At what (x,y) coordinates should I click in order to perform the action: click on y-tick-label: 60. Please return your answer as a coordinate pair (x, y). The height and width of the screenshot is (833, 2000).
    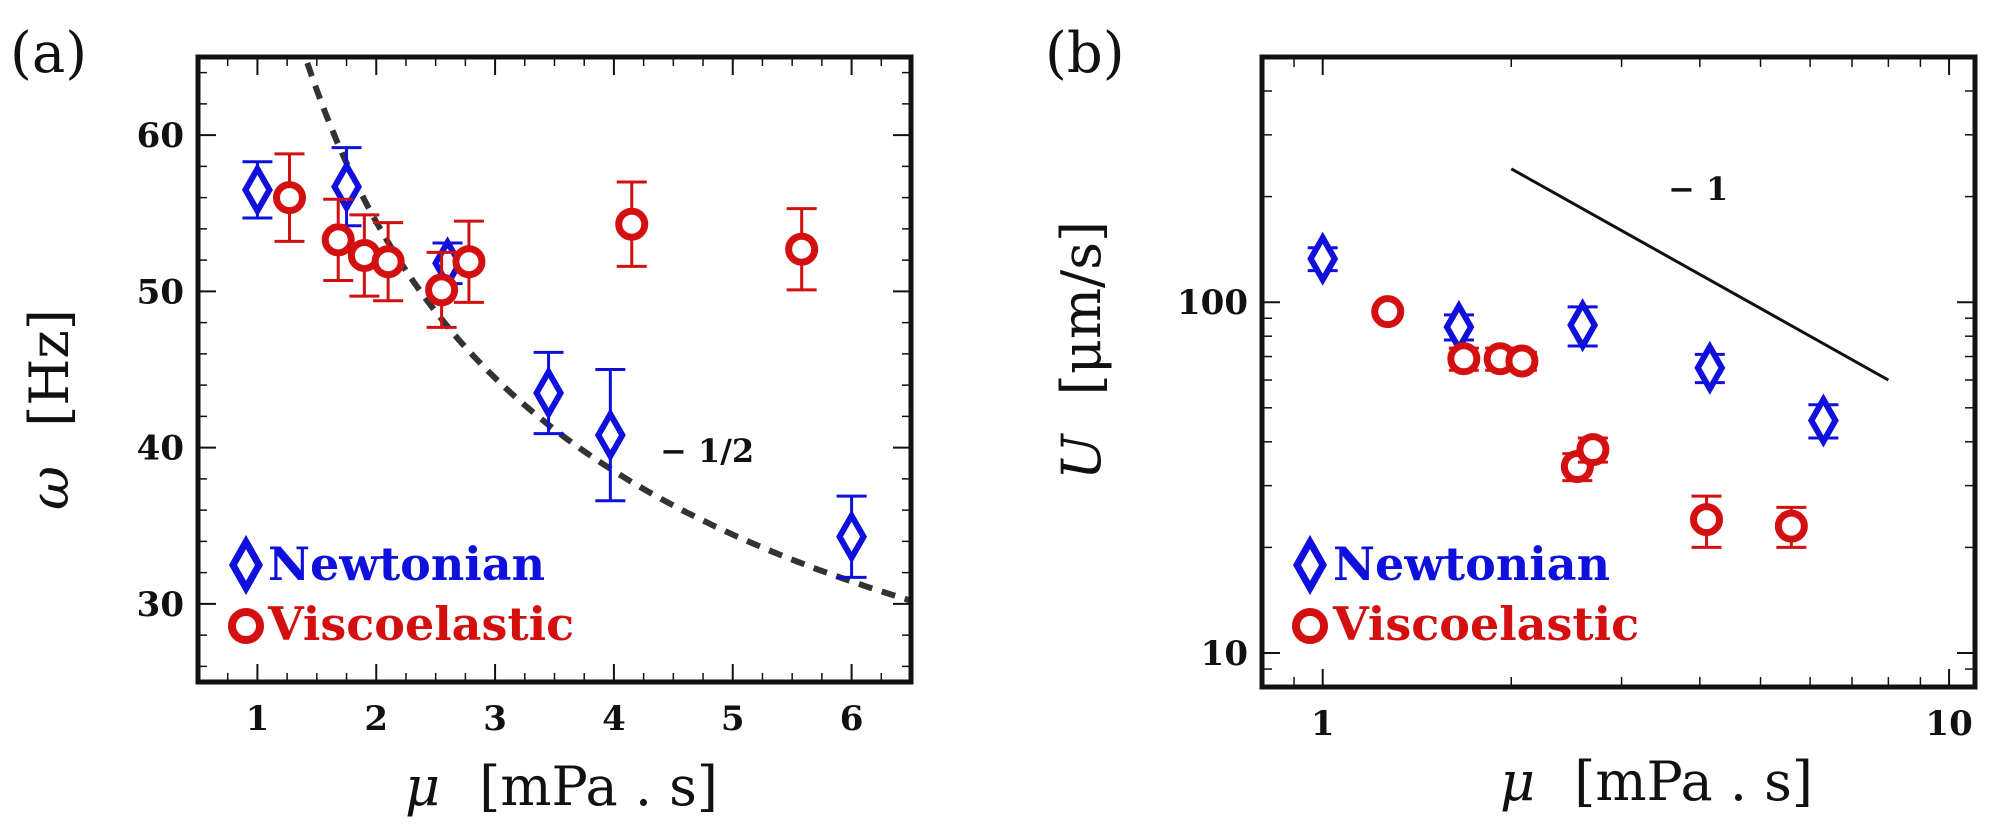
    Looking at the image, I should click on (160, 136).